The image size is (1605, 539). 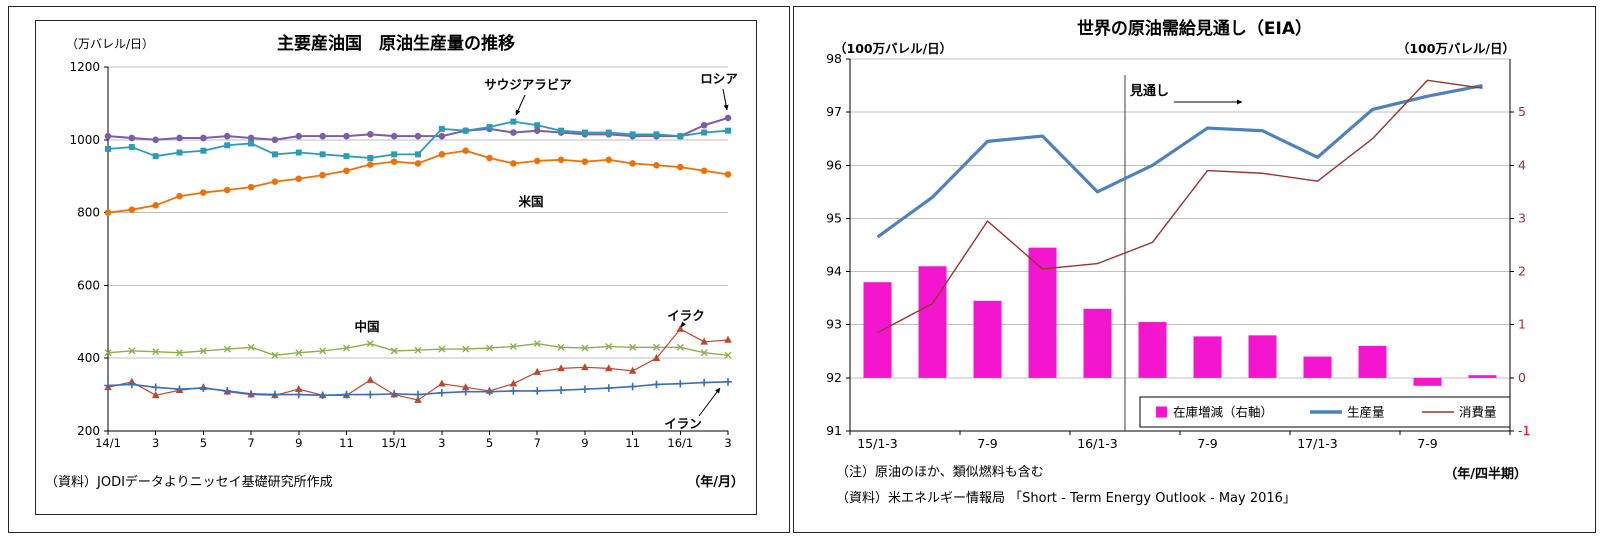 What do you see at coordinates (834, 377) in the screenshot?
I see `svg-text: 92` at bounding box center [834, 377].